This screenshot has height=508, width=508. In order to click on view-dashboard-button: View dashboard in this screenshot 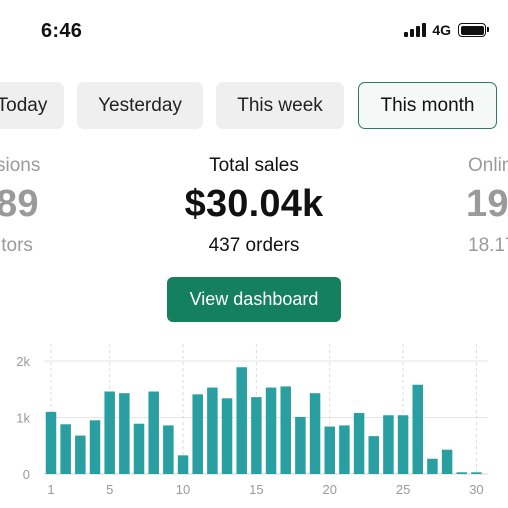, I will do `click(254, 299)`.